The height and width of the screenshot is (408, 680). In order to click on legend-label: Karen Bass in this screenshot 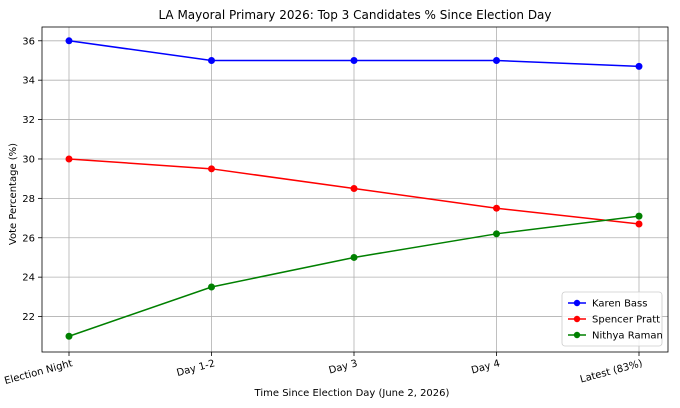, I will do `click(619, 304)`.